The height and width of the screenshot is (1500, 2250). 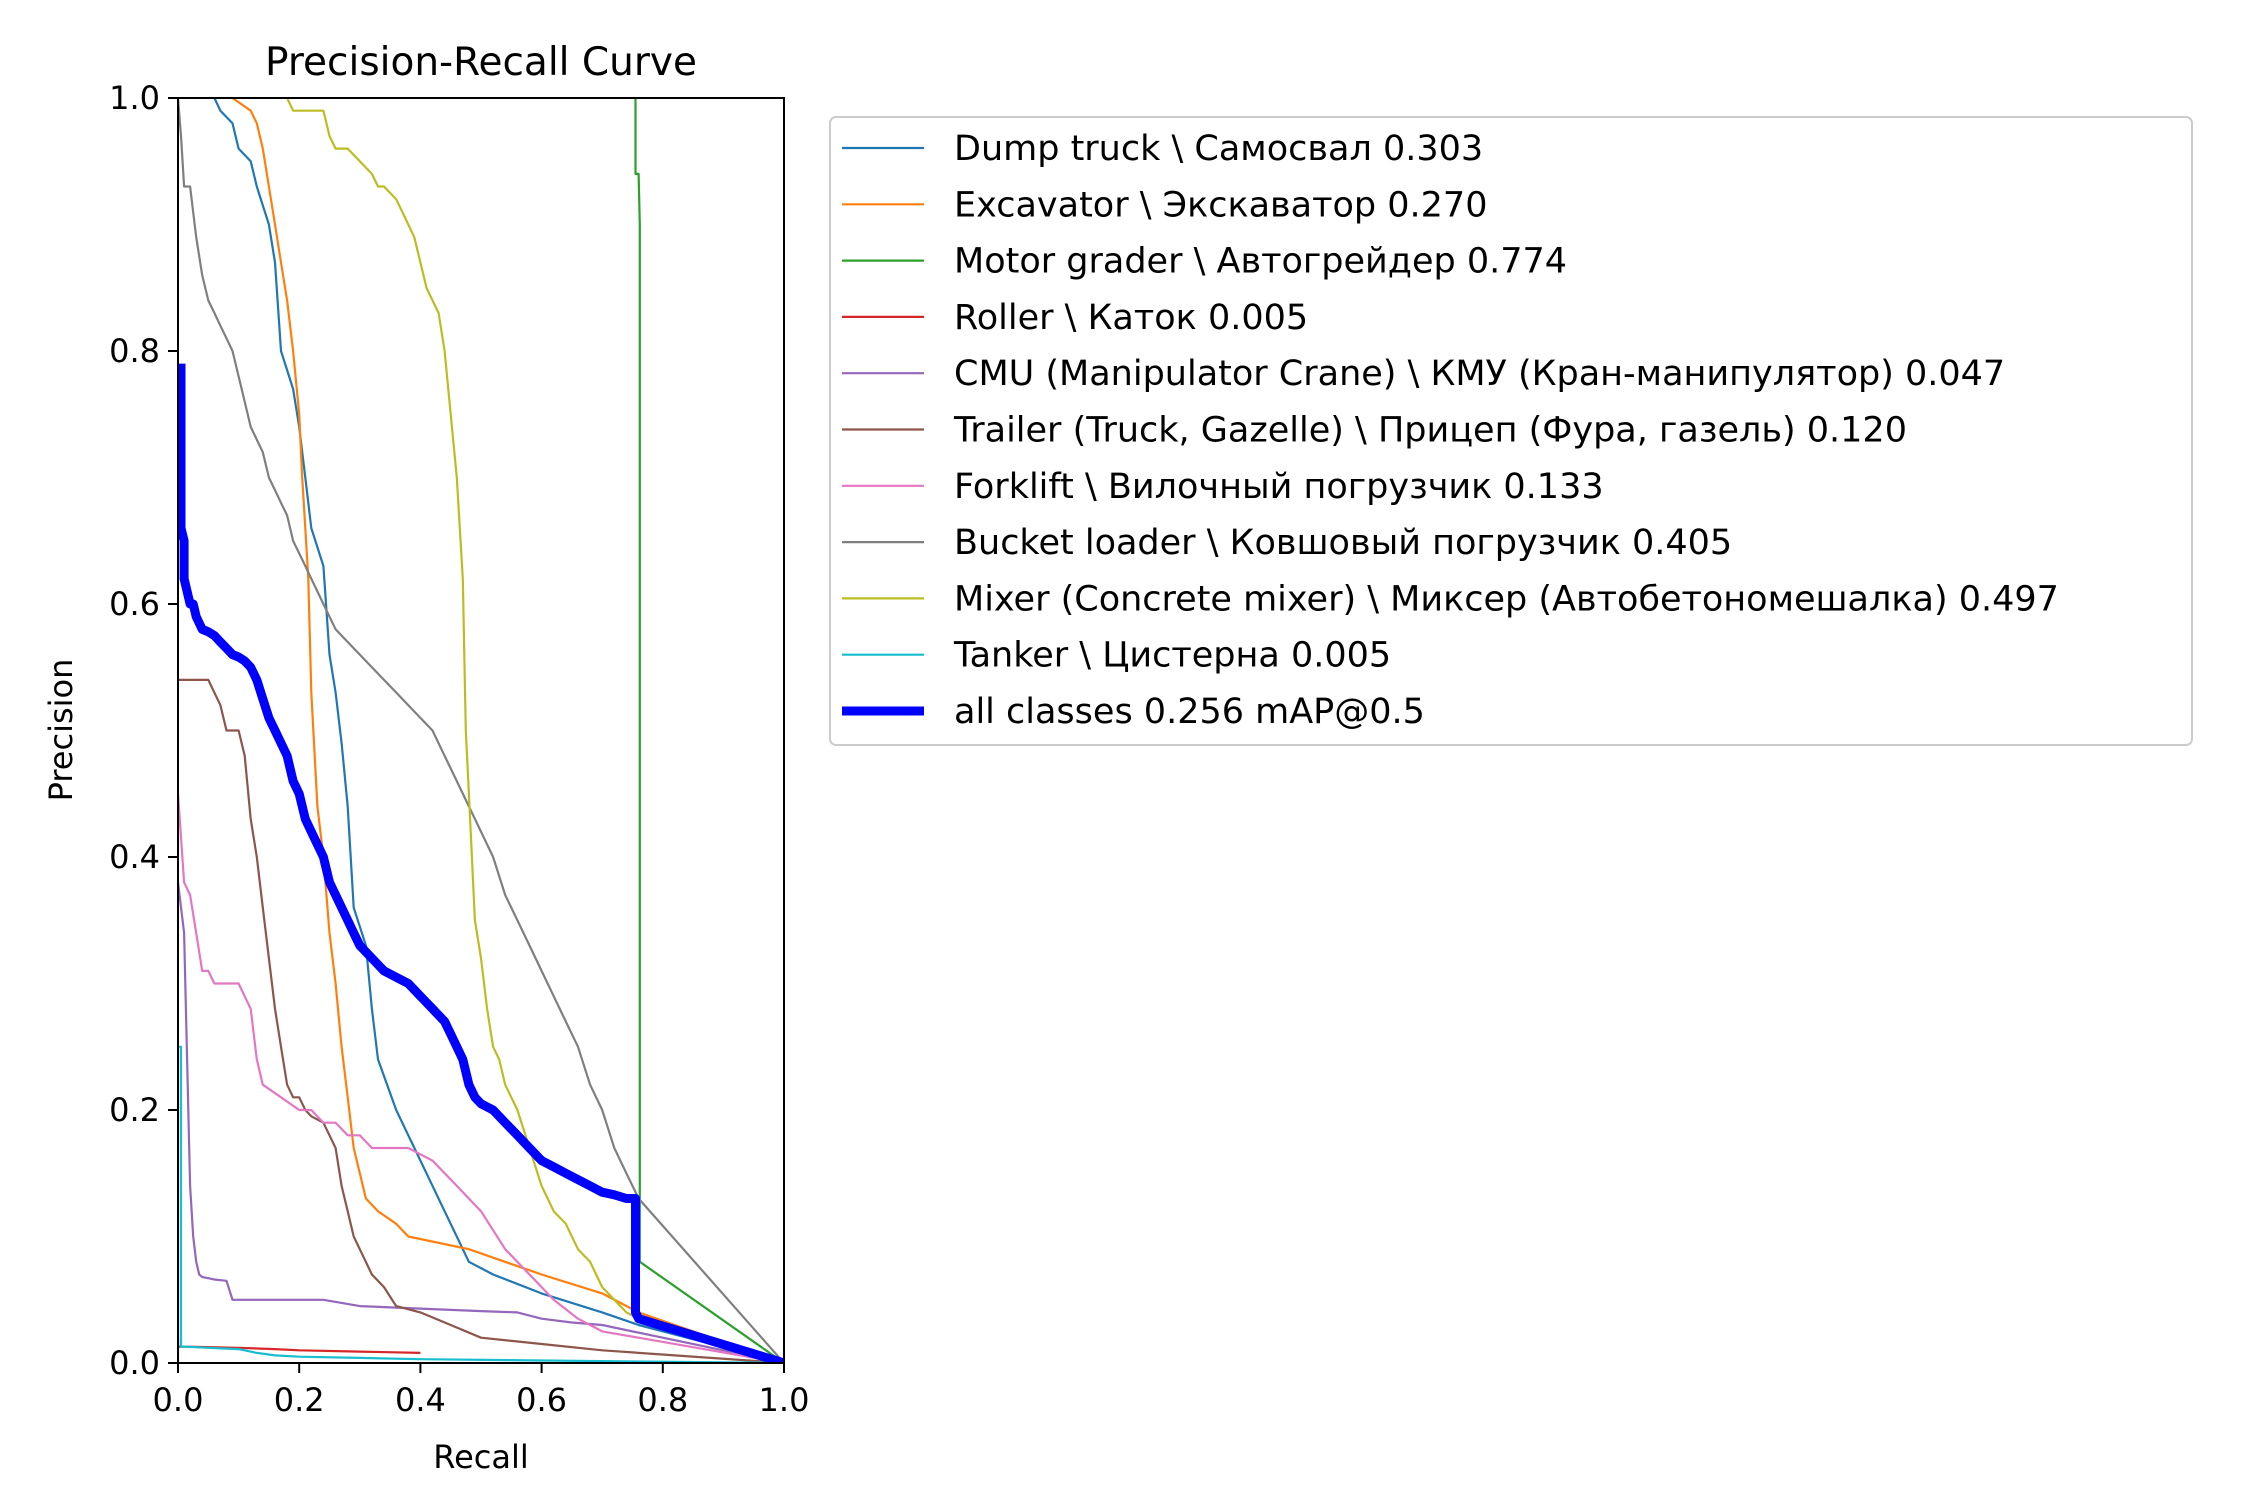 I want to click on y-tick-label: 0.4, so click(x=134, y=857).